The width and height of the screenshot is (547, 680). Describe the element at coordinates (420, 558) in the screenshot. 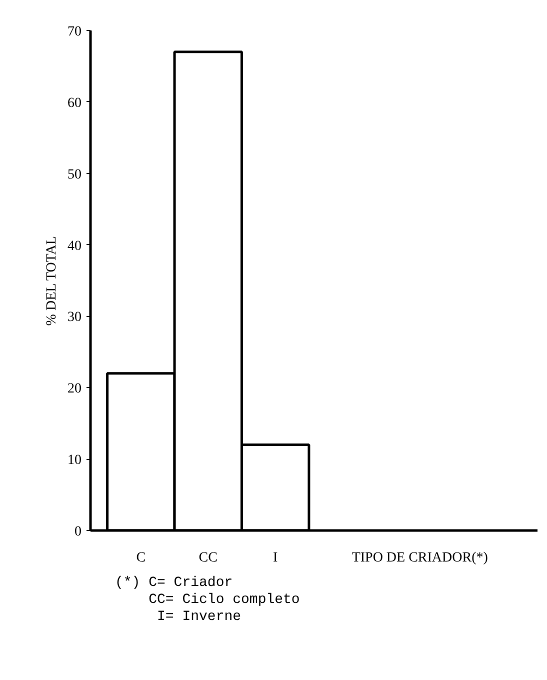

I see `x-axis-title: TIPO DE CRIADOR(*)` at that location.